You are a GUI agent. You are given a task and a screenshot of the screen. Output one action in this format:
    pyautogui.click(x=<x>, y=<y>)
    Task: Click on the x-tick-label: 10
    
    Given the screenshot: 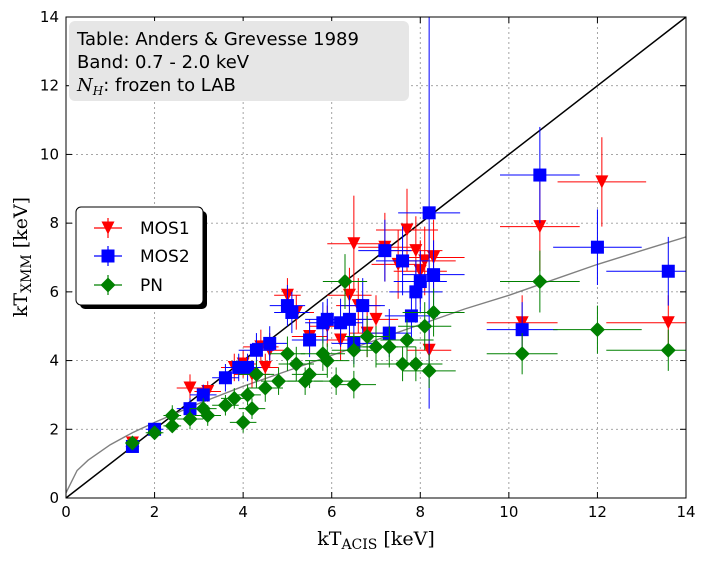 What is the action you would take?
    pyautogui.click(x=508, y=512)
    